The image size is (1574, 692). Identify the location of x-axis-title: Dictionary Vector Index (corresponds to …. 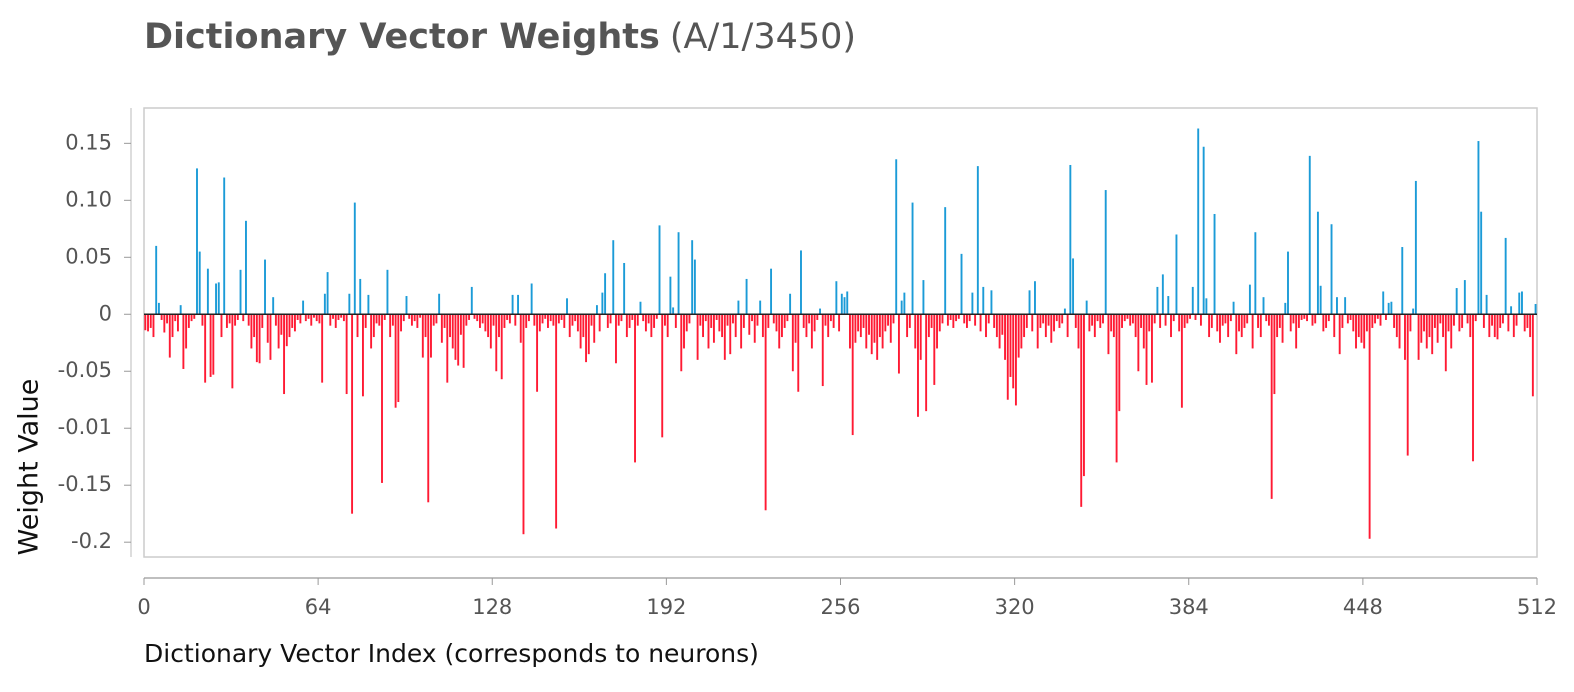
(451, 653).